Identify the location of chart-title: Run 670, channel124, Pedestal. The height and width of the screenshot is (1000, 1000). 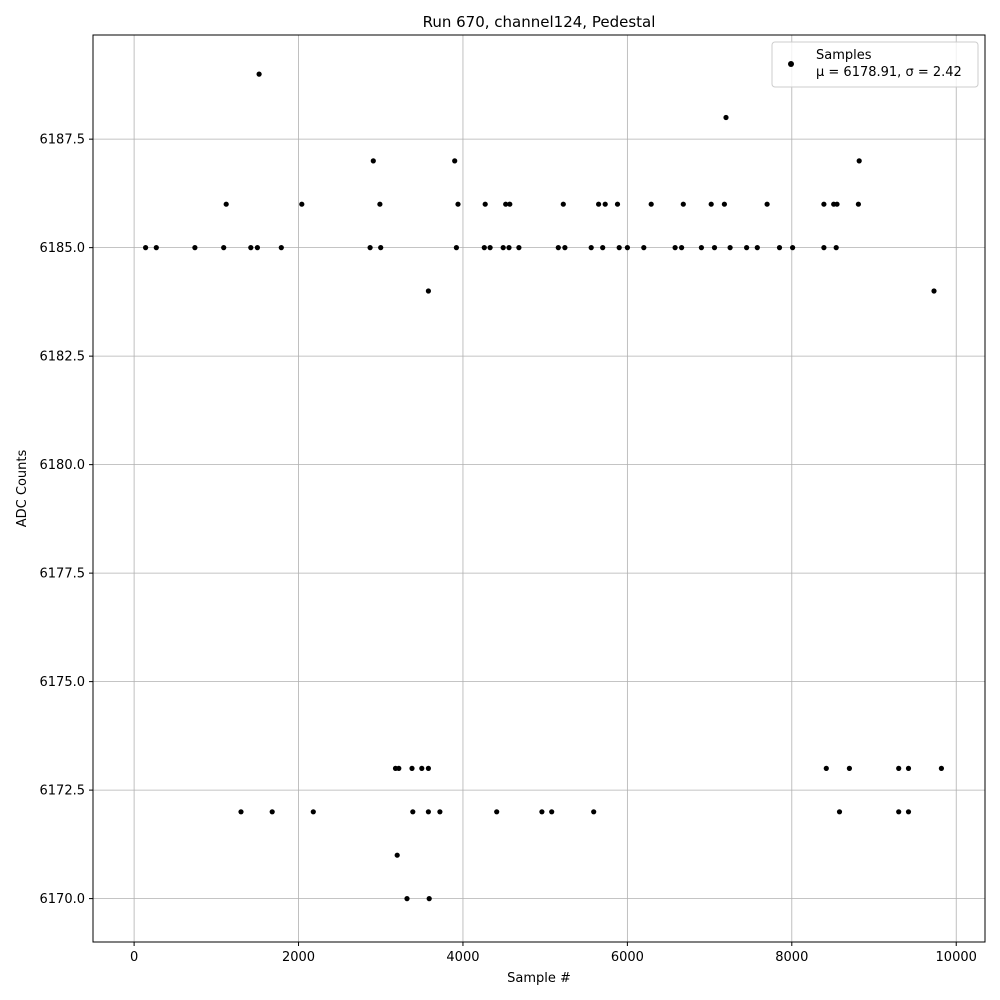
(539, 22).